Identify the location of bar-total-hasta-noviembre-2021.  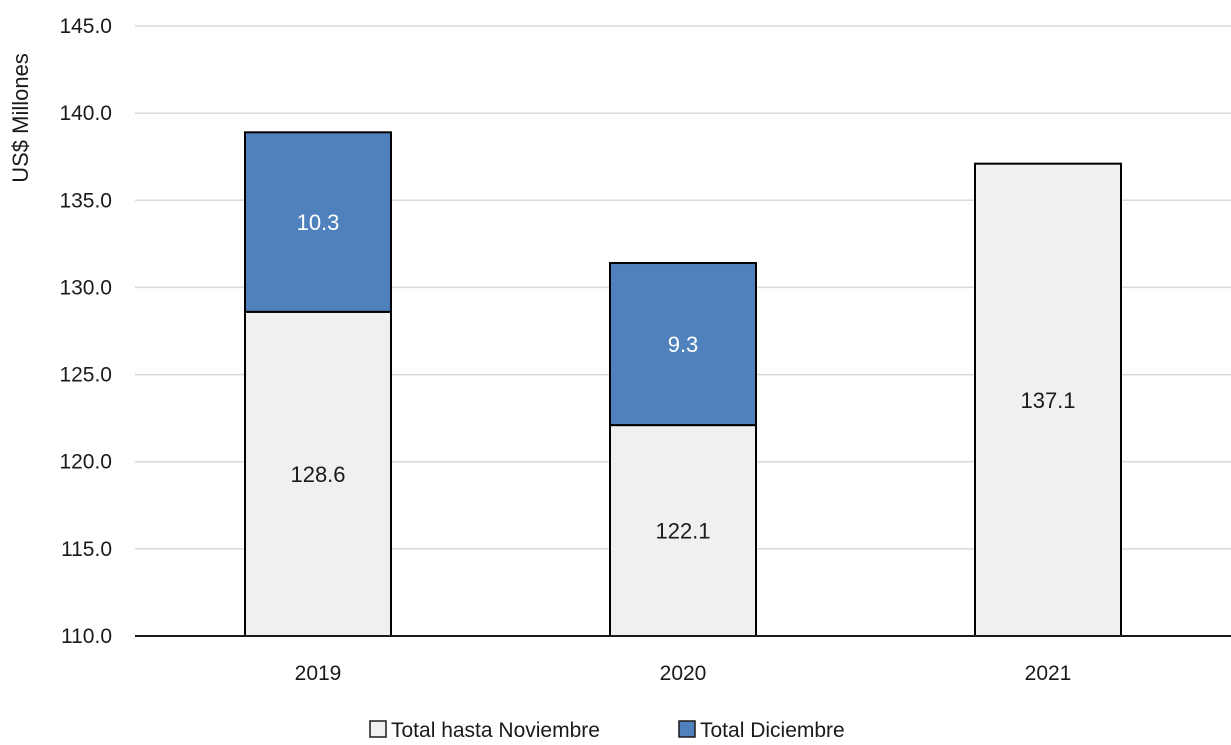
(1048, 400).